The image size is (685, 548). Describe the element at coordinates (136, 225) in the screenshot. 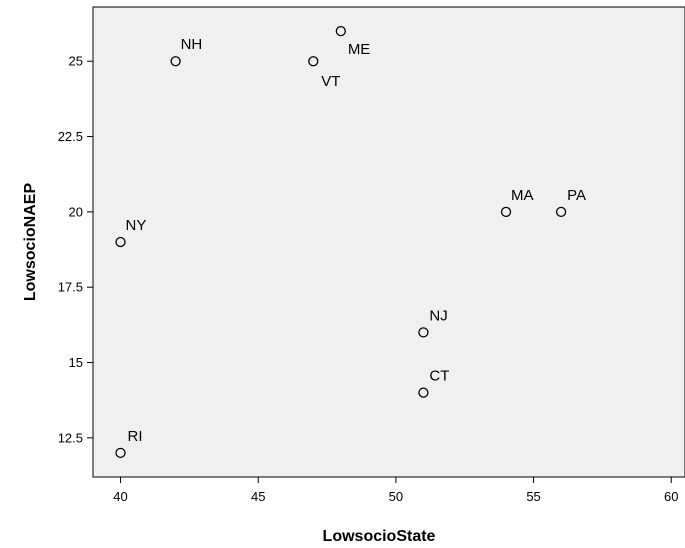

I see `point-label-ny: NY` at that location.